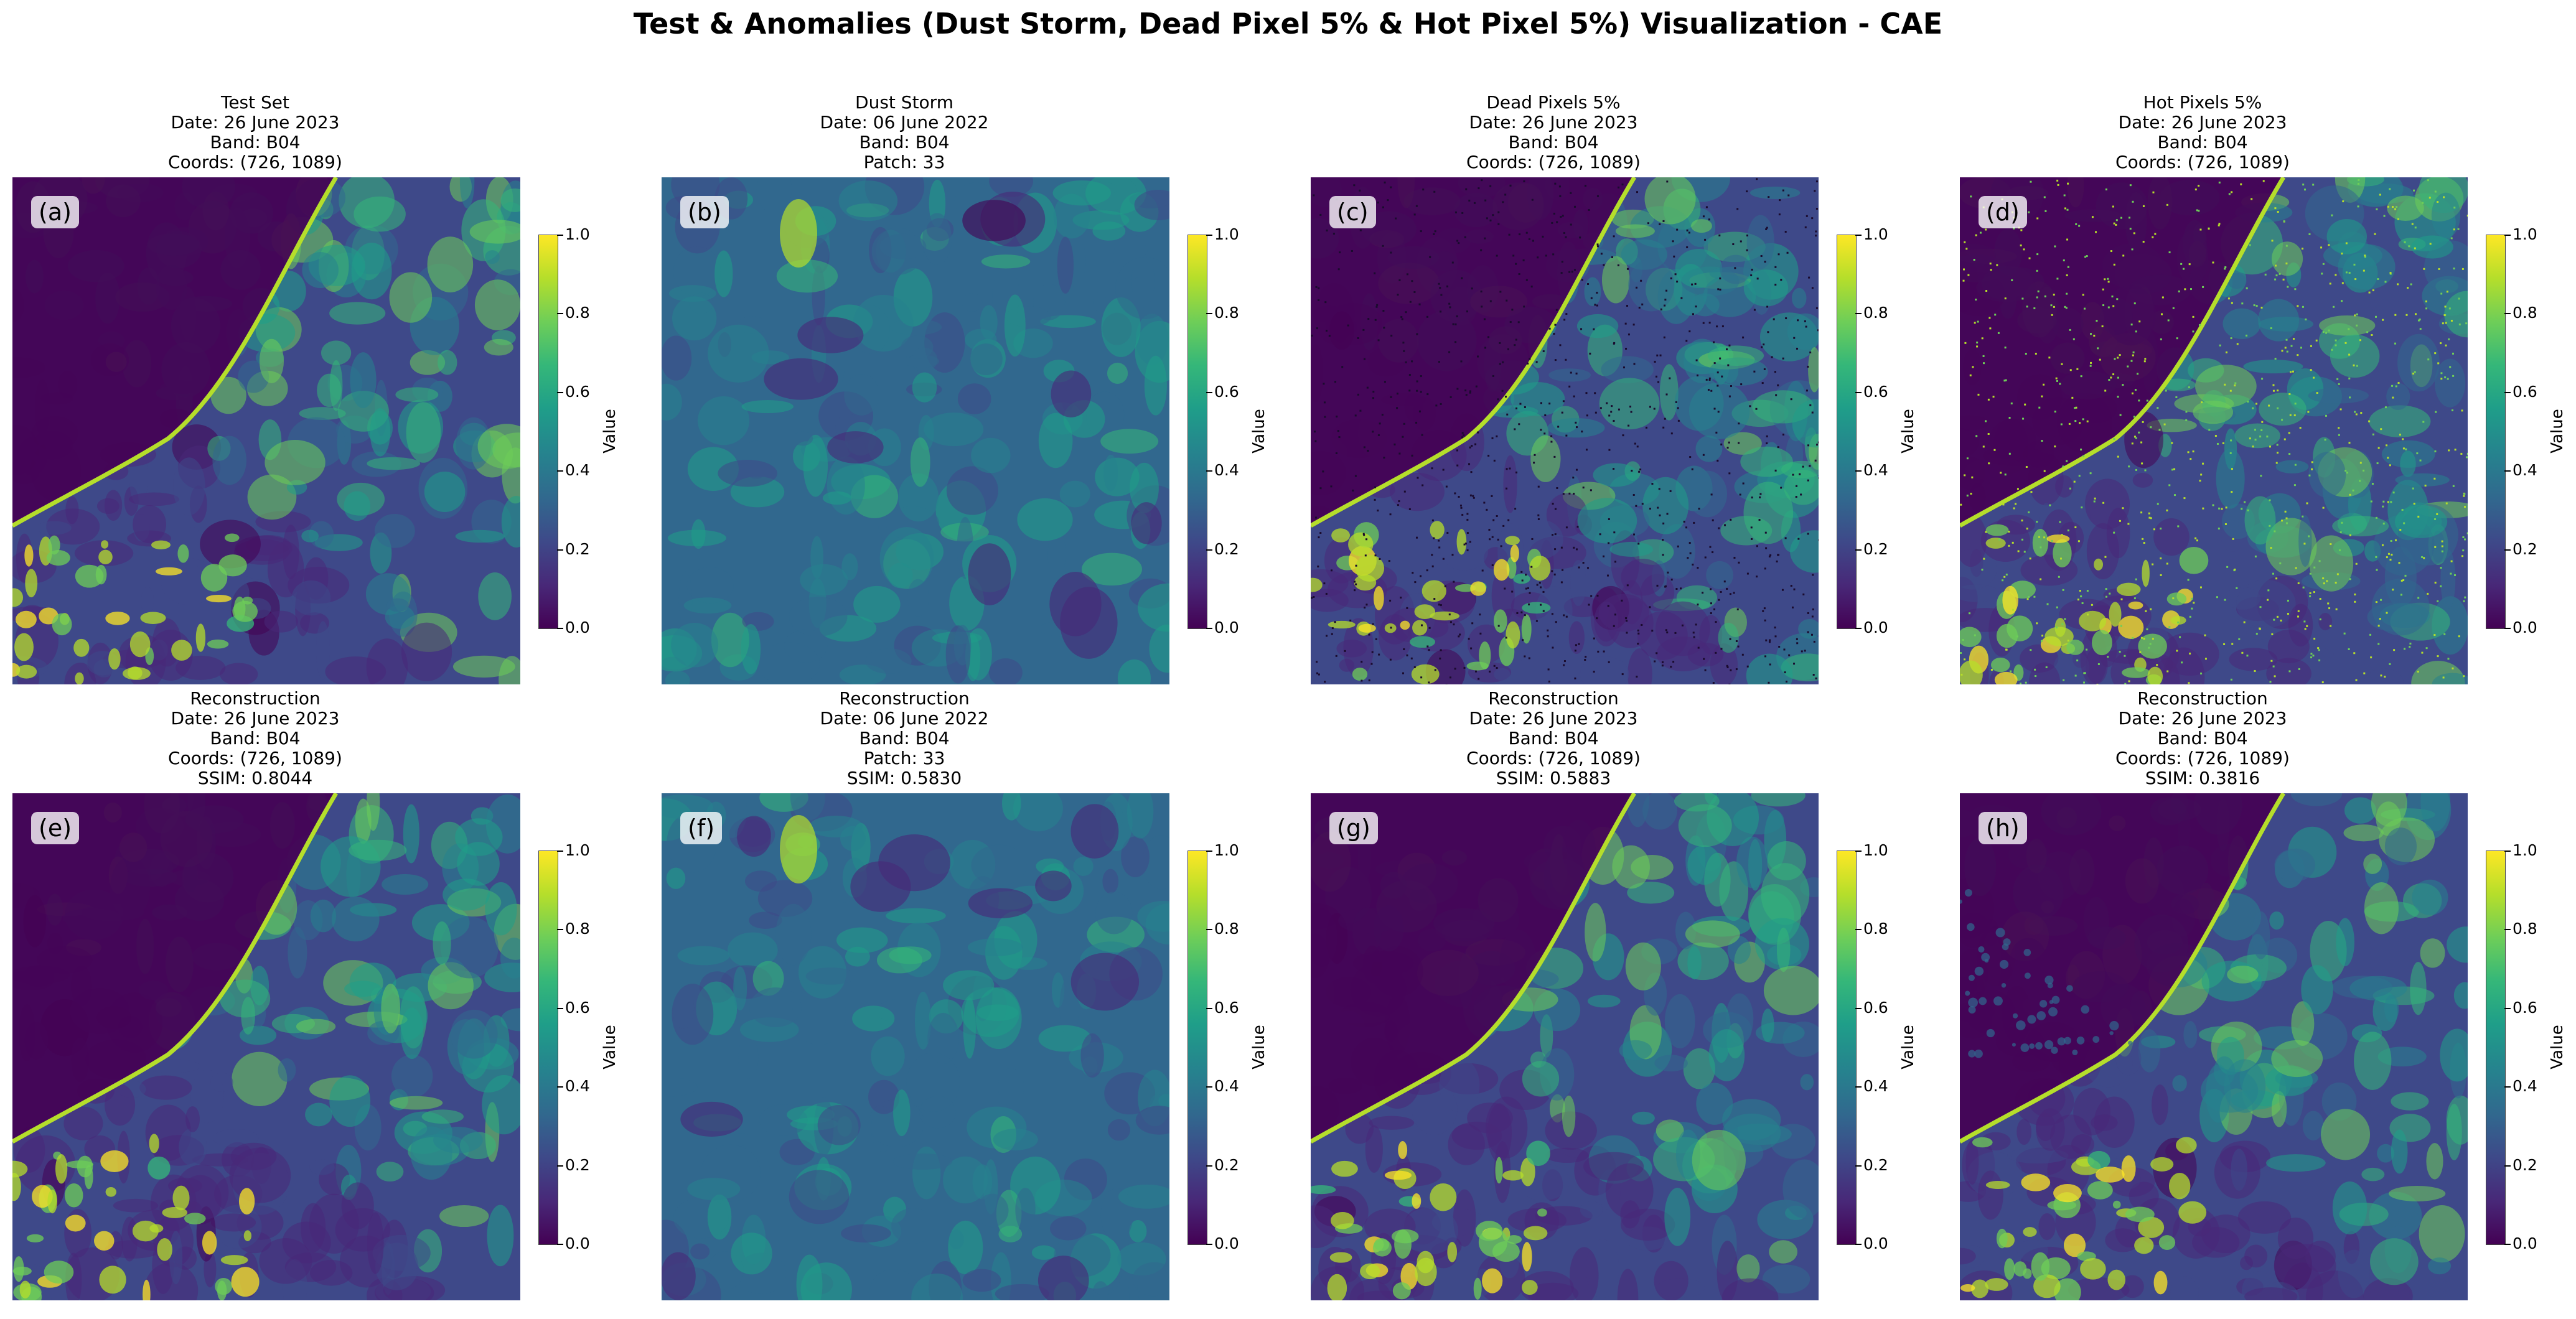 The image size is (2576, 1319). I want to click on panel-title-line: Date: 26 June 2023, so click(1553, 718).